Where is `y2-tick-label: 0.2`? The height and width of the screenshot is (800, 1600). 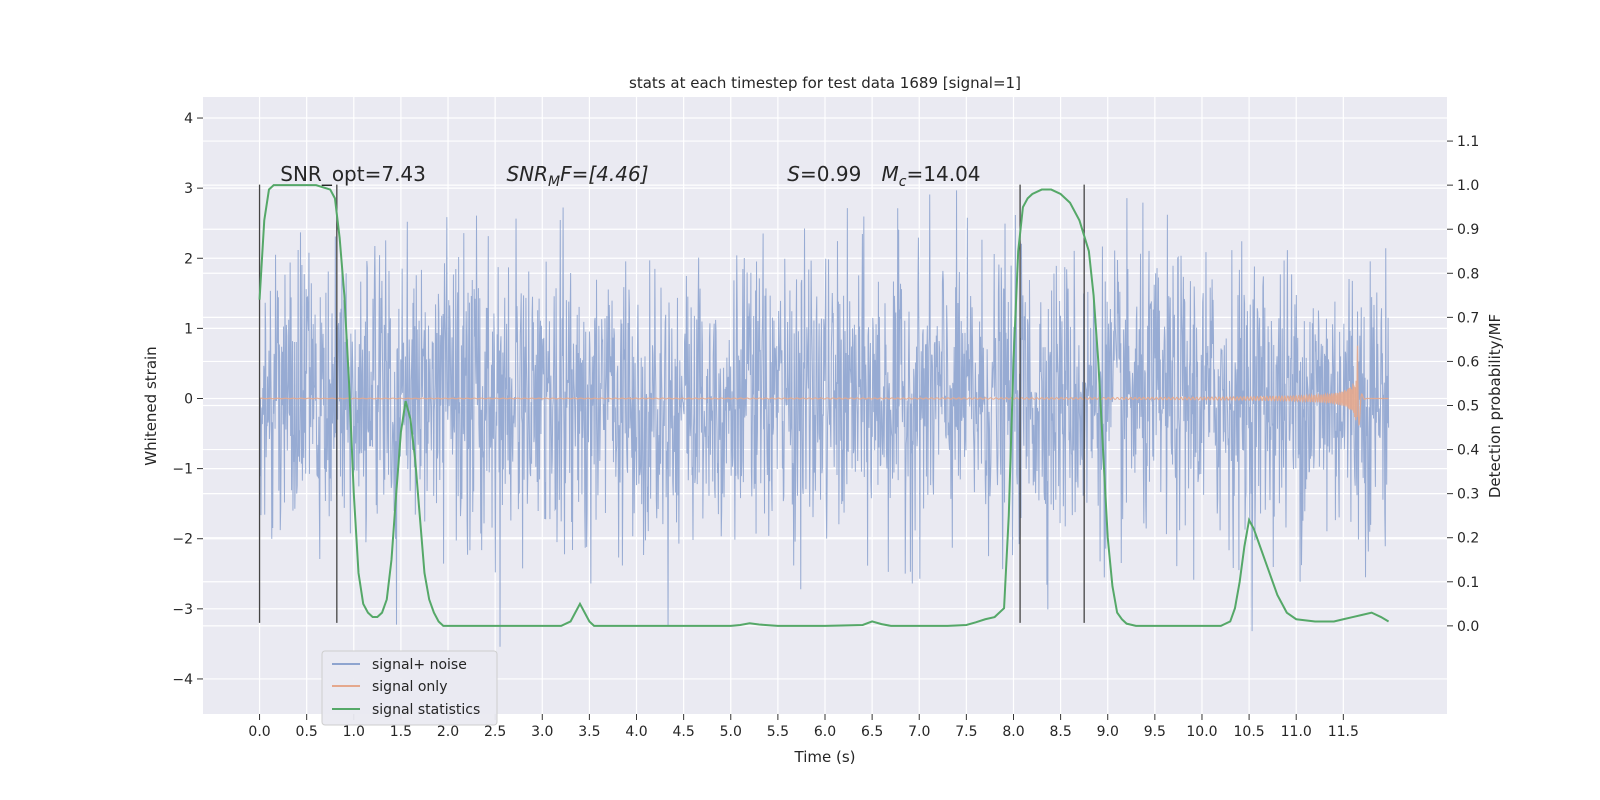 y2-tick-label: 0.2 is located at coordinates (1468, 539).